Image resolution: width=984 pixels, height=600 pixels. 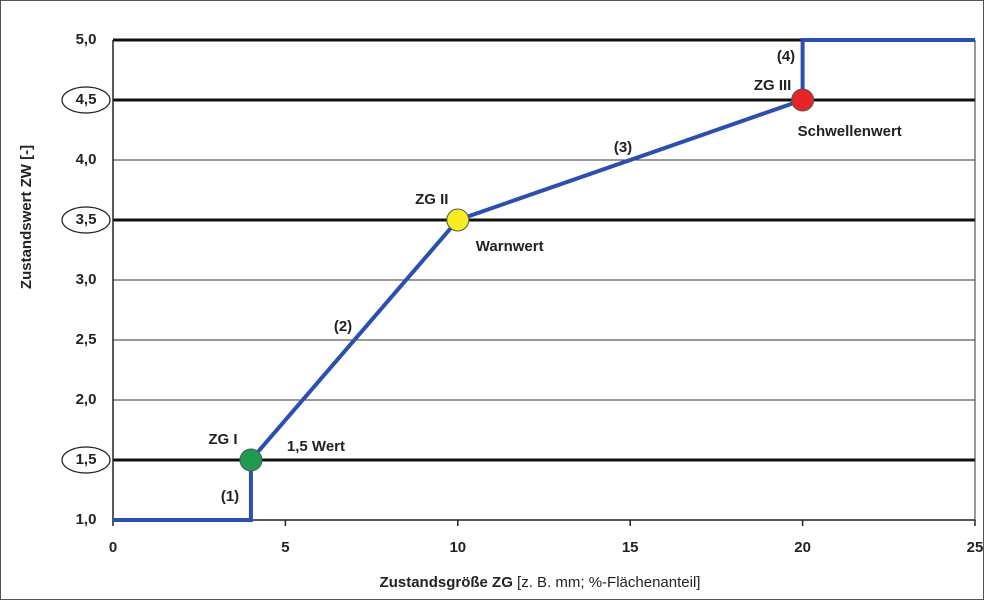 I want to click on y-tick-label: 2,5, so click(x=86, y=339).